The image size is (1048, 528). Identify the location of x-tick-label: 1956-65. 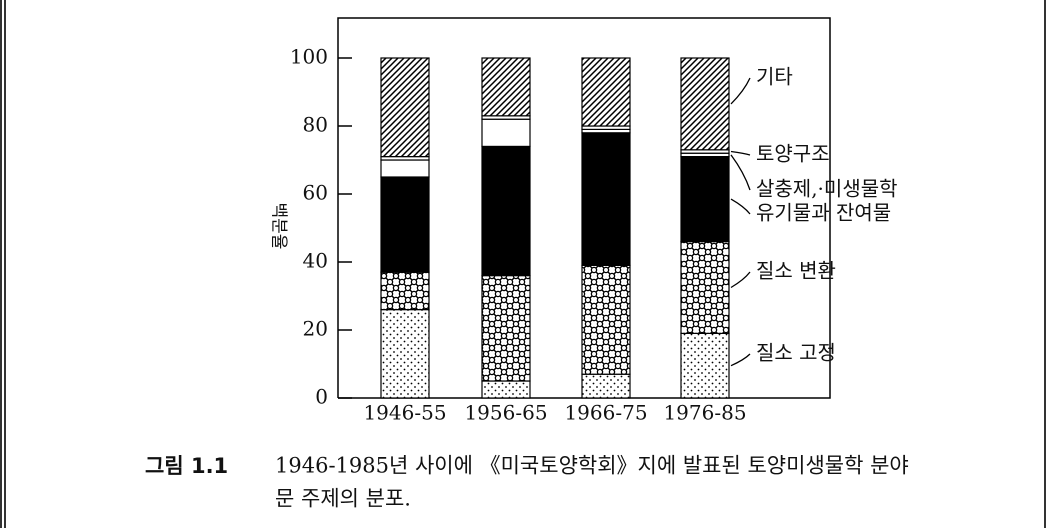
(505, 413).